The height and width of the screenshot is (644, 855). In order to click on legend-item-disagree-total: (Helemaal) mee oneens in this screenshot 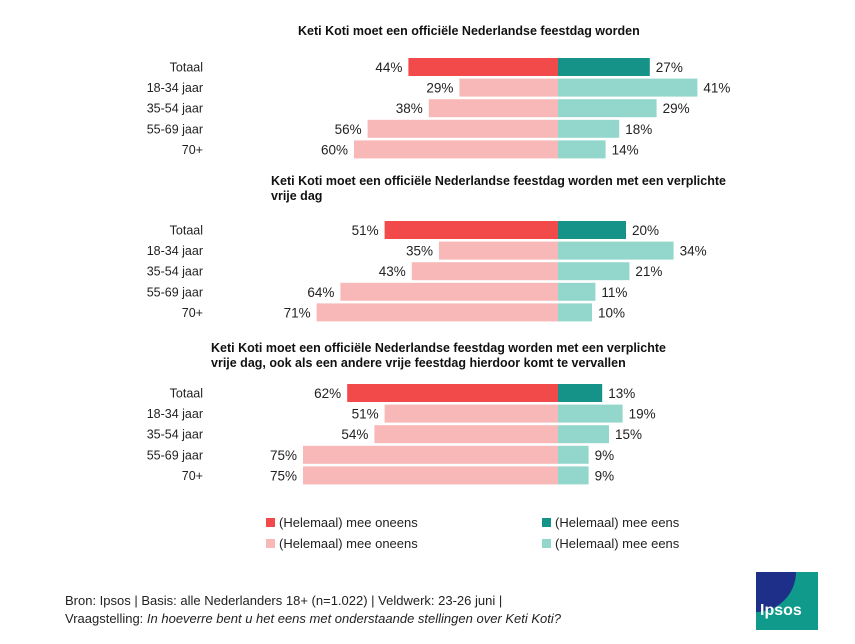, I will do `click(342, 522)`.